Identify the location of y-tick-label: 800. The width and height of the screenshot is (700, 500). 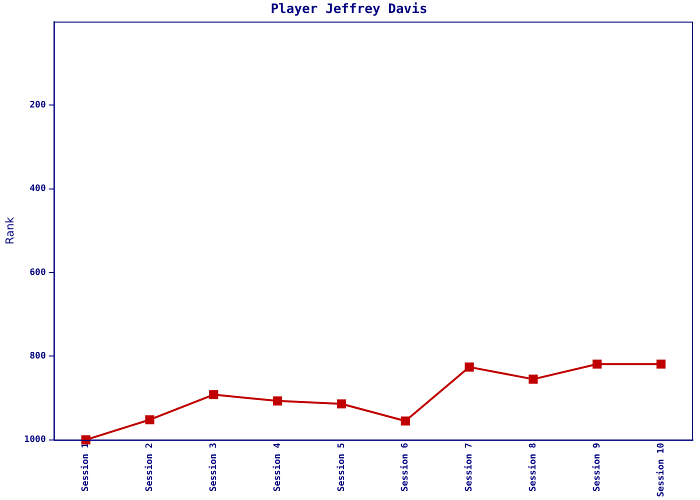
(38, 357).